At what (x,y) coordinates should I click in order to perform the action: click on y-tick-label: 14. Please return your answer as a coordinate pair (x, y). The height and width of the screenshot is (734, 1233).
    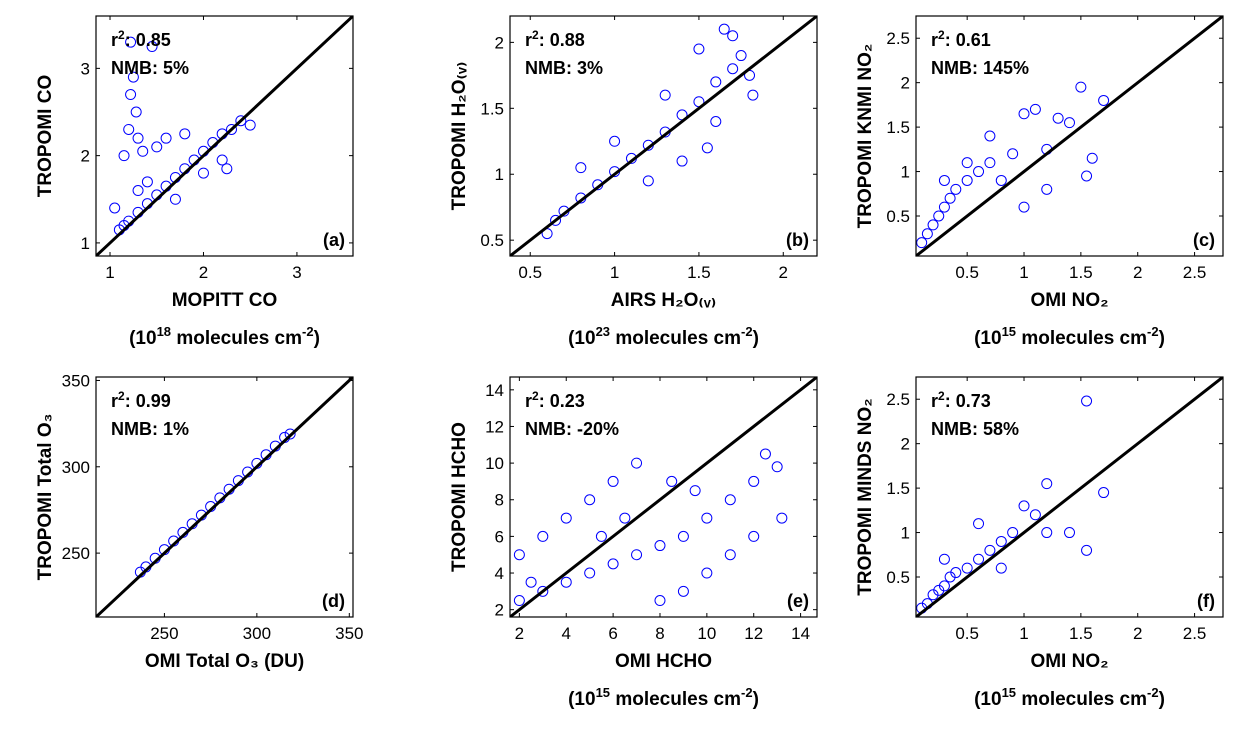
    Looking at the image, I should click on (494, 390).